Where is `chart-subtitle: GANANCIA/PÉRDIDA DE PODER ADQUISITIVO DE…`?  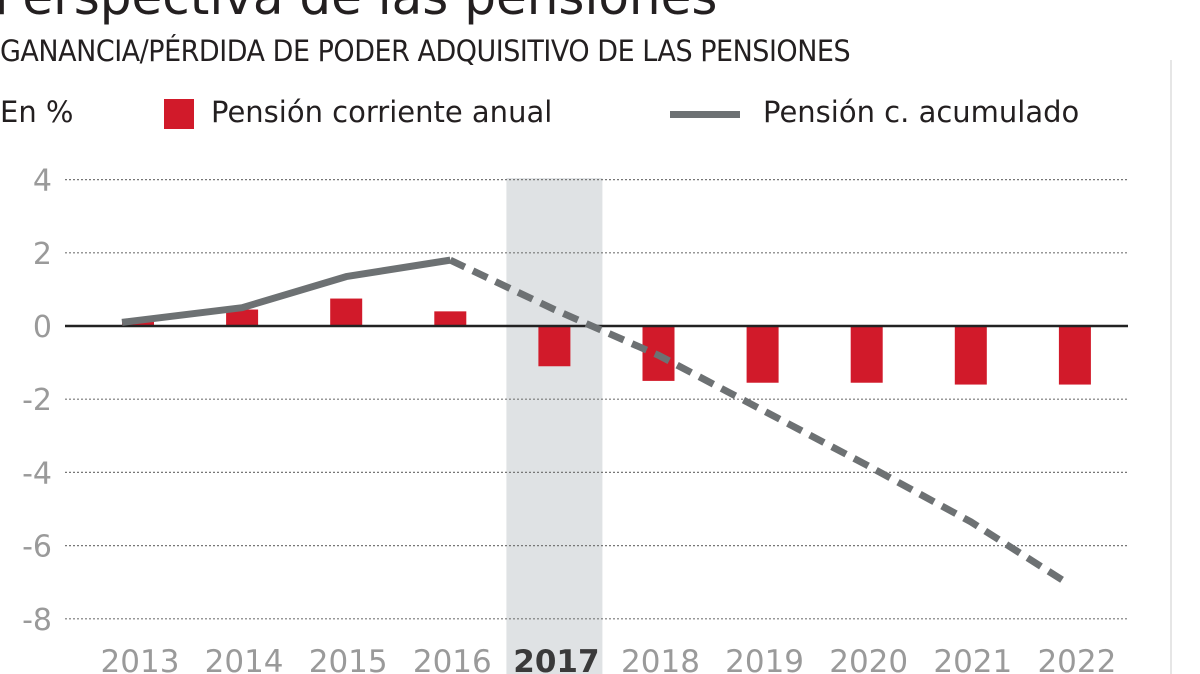
chart-subtitle: GANANCIA/PÉRDIDA DE PODER ADQUISITIVO DE… is located at coordinates (425, 51).